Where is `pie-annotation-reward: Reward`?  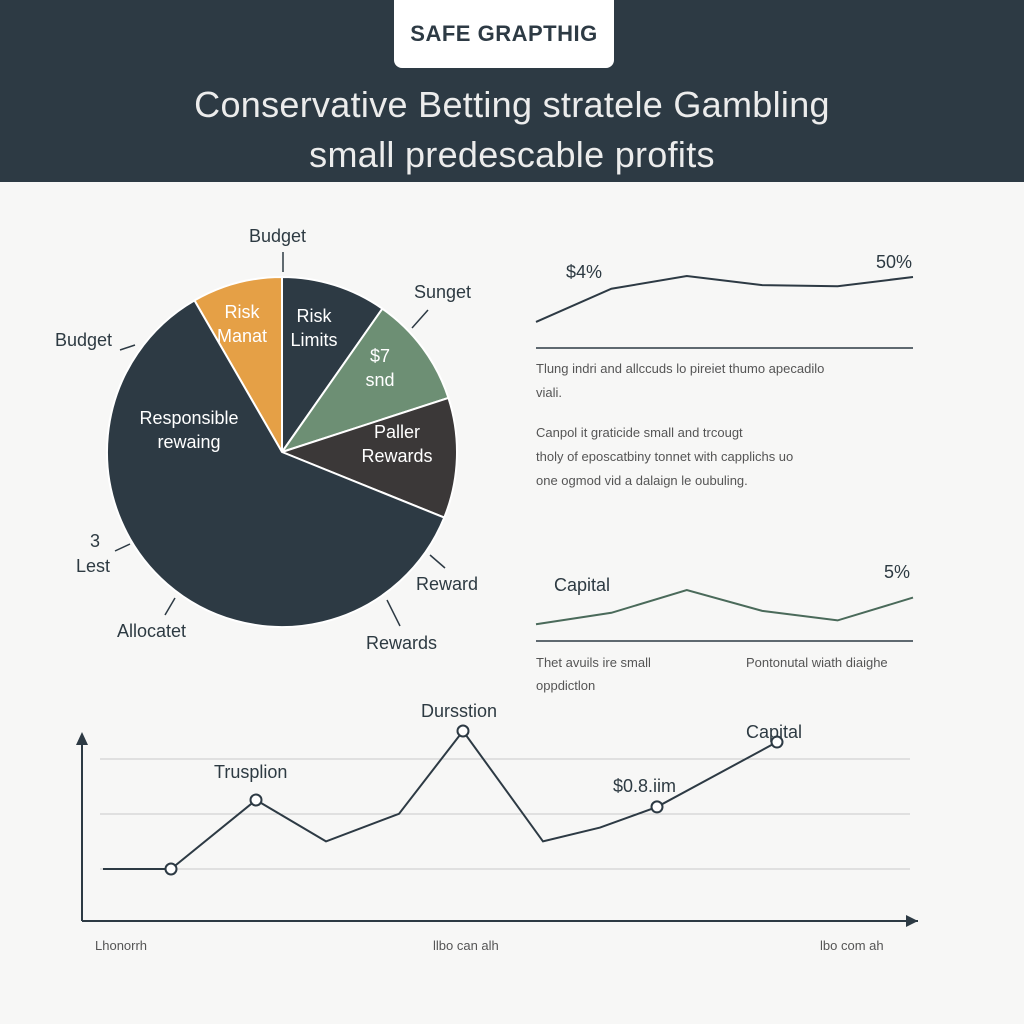 pie-annotation-reward: Reward is located at coordinates (447, 584).